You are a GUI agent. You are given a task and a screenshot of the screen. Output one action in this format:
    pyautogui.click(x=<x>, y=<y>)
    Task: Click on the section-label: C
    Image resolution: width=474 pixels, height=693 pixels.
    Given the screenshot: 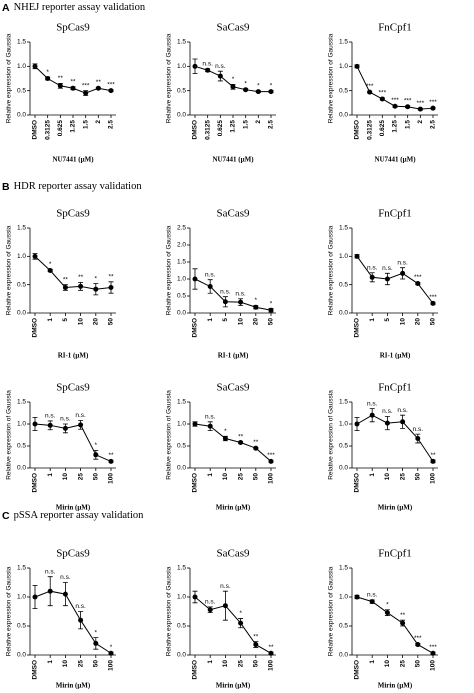 What is the action you would take?
    pyautogui.click(x=6, y=516)
    